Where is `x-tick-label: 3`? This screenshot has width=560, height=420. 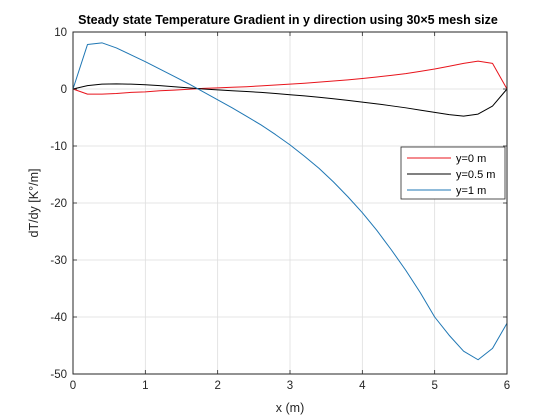 x-tick-label: 3 is located at coordinates (290, 386).